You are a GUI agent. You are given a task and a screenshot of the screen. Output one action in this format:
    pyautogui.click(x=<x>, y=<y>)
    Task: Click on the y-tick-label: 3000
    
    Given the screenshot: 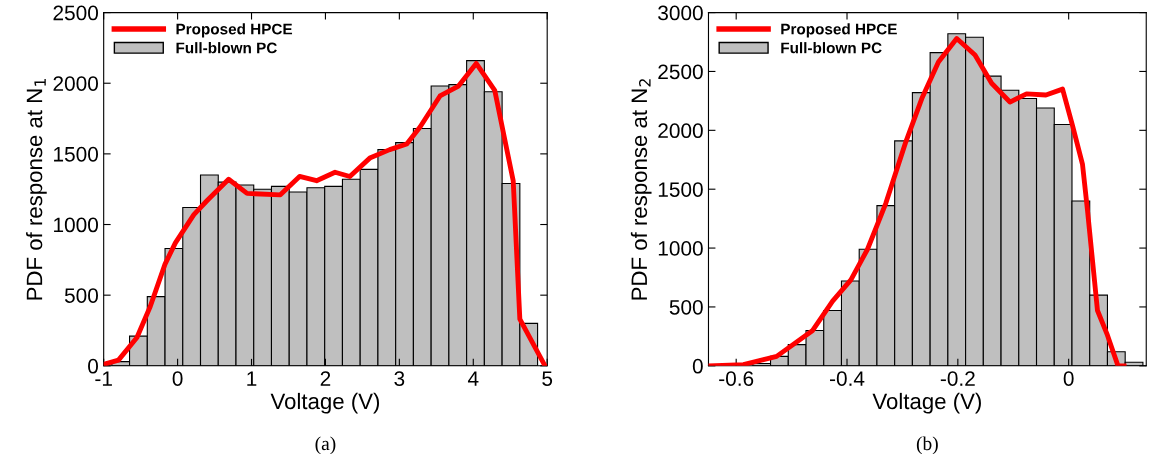 What is the action you would take?
    pyautogui.click(x=680, y=13)
    